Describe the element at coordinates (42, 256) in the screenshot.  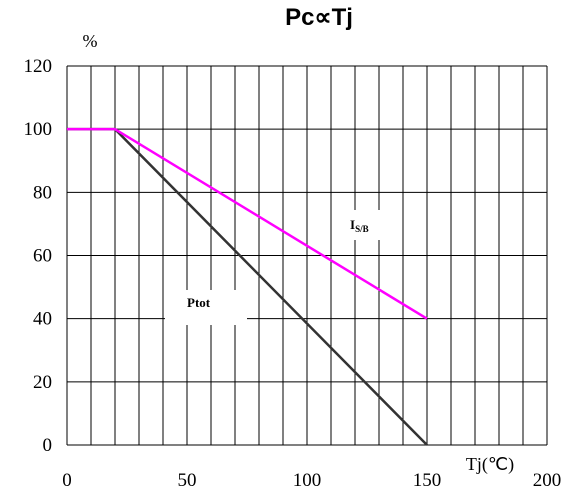
I see `y-tick-label: 60` at that location.